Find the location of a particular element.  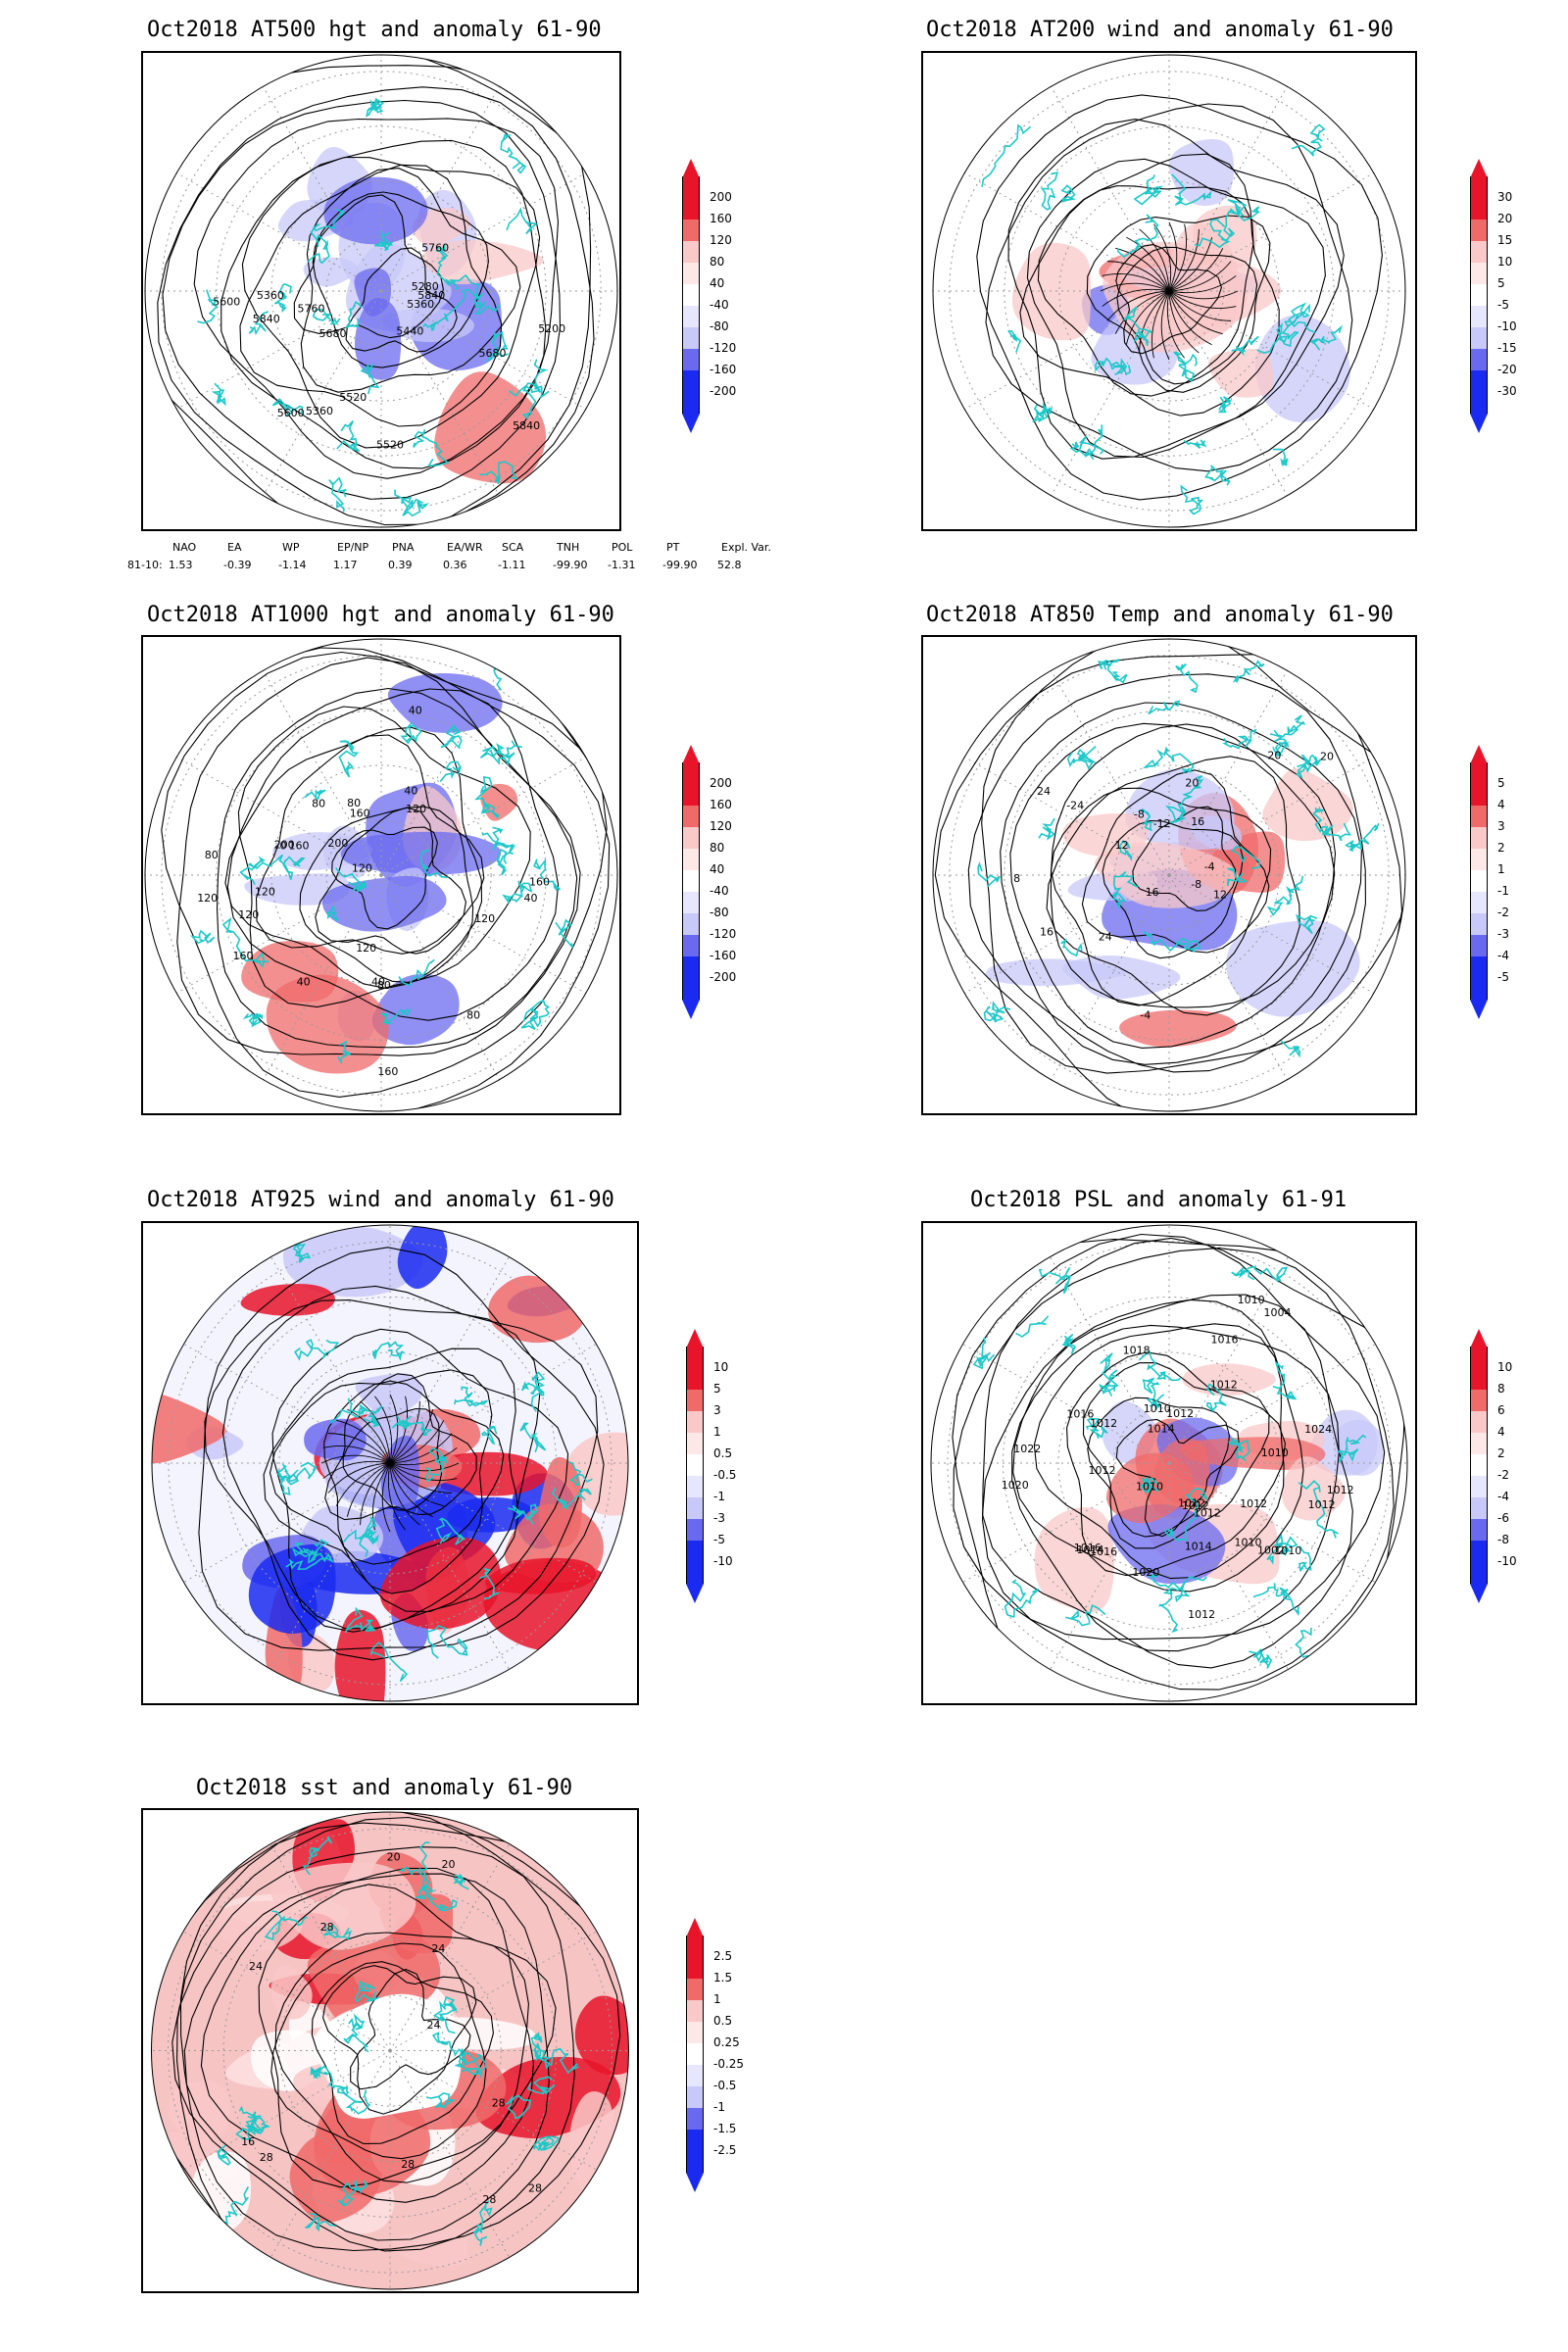

contour-label: -12 is located at coordinates (1162, 823).